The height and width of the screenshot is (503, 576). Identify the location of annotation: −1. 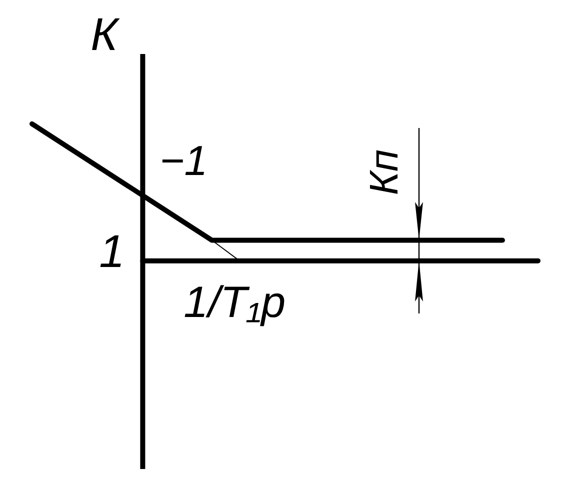
(184, 160).